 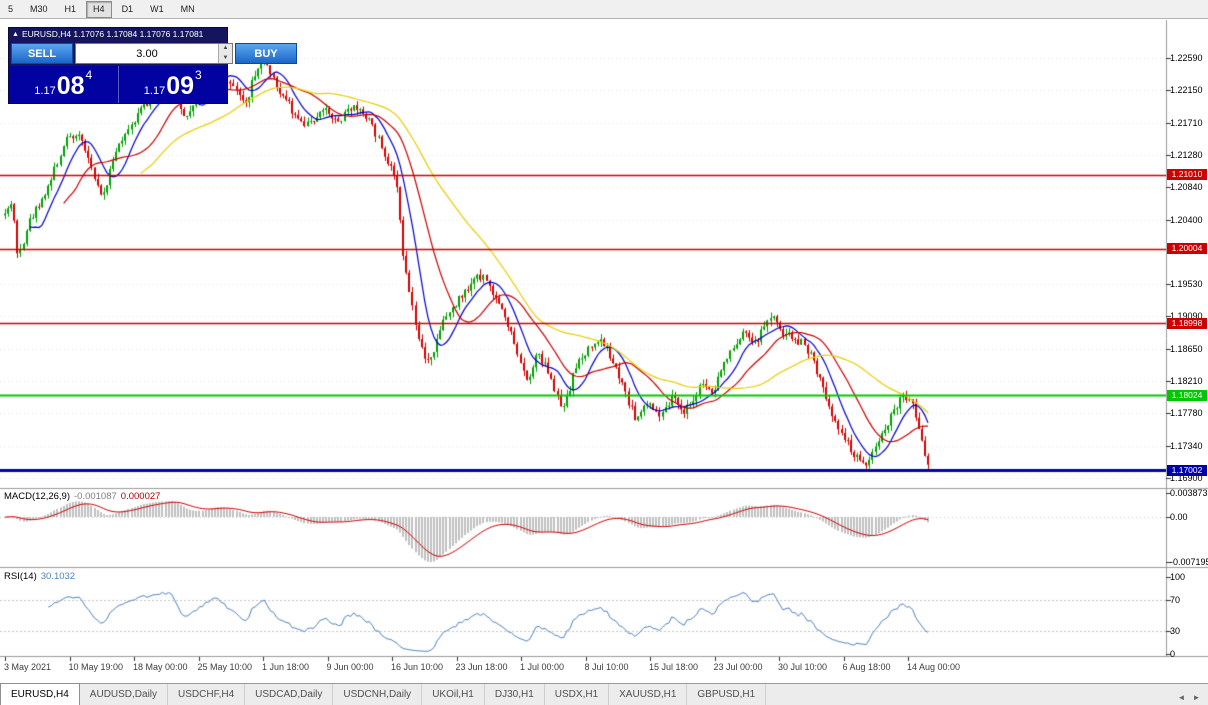 I want to click on rsi-axis-label: 30, so click(x=1175, y=630).